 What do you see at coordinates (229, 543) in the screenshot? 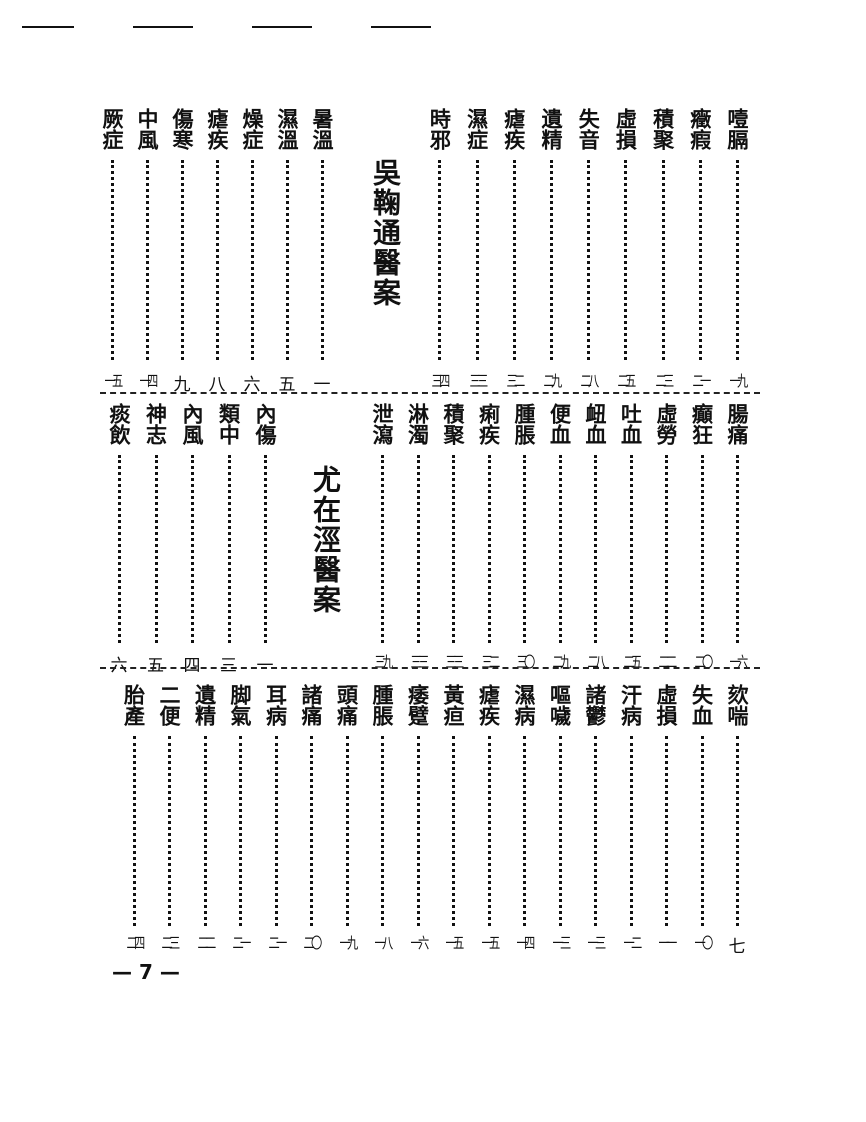
I see `toc-entry: 類中三` at bounding box center [229, 543].